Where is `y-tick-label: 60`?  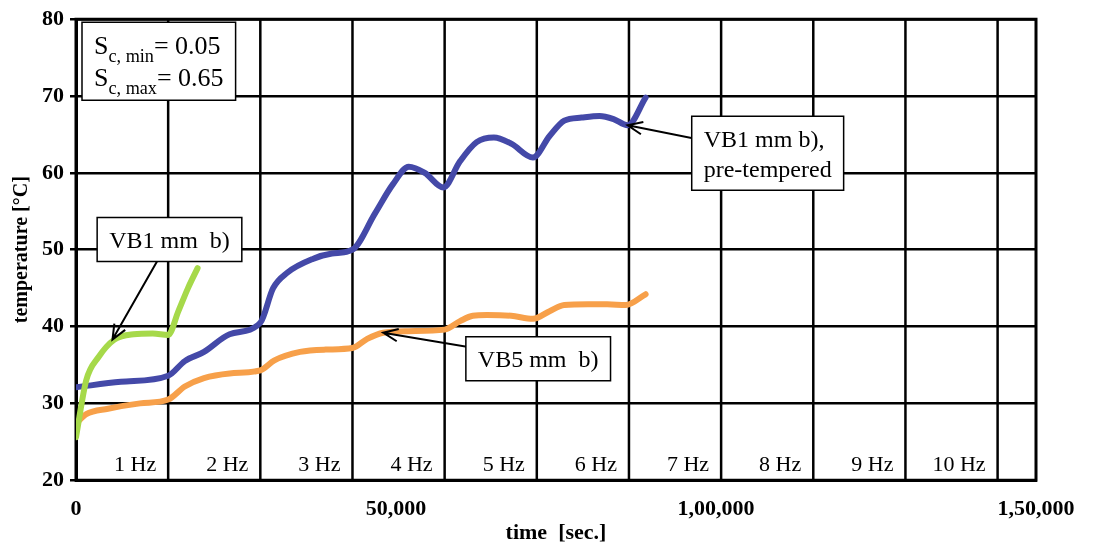 y-tick-label: 60 is located at coordinates (53, 171).